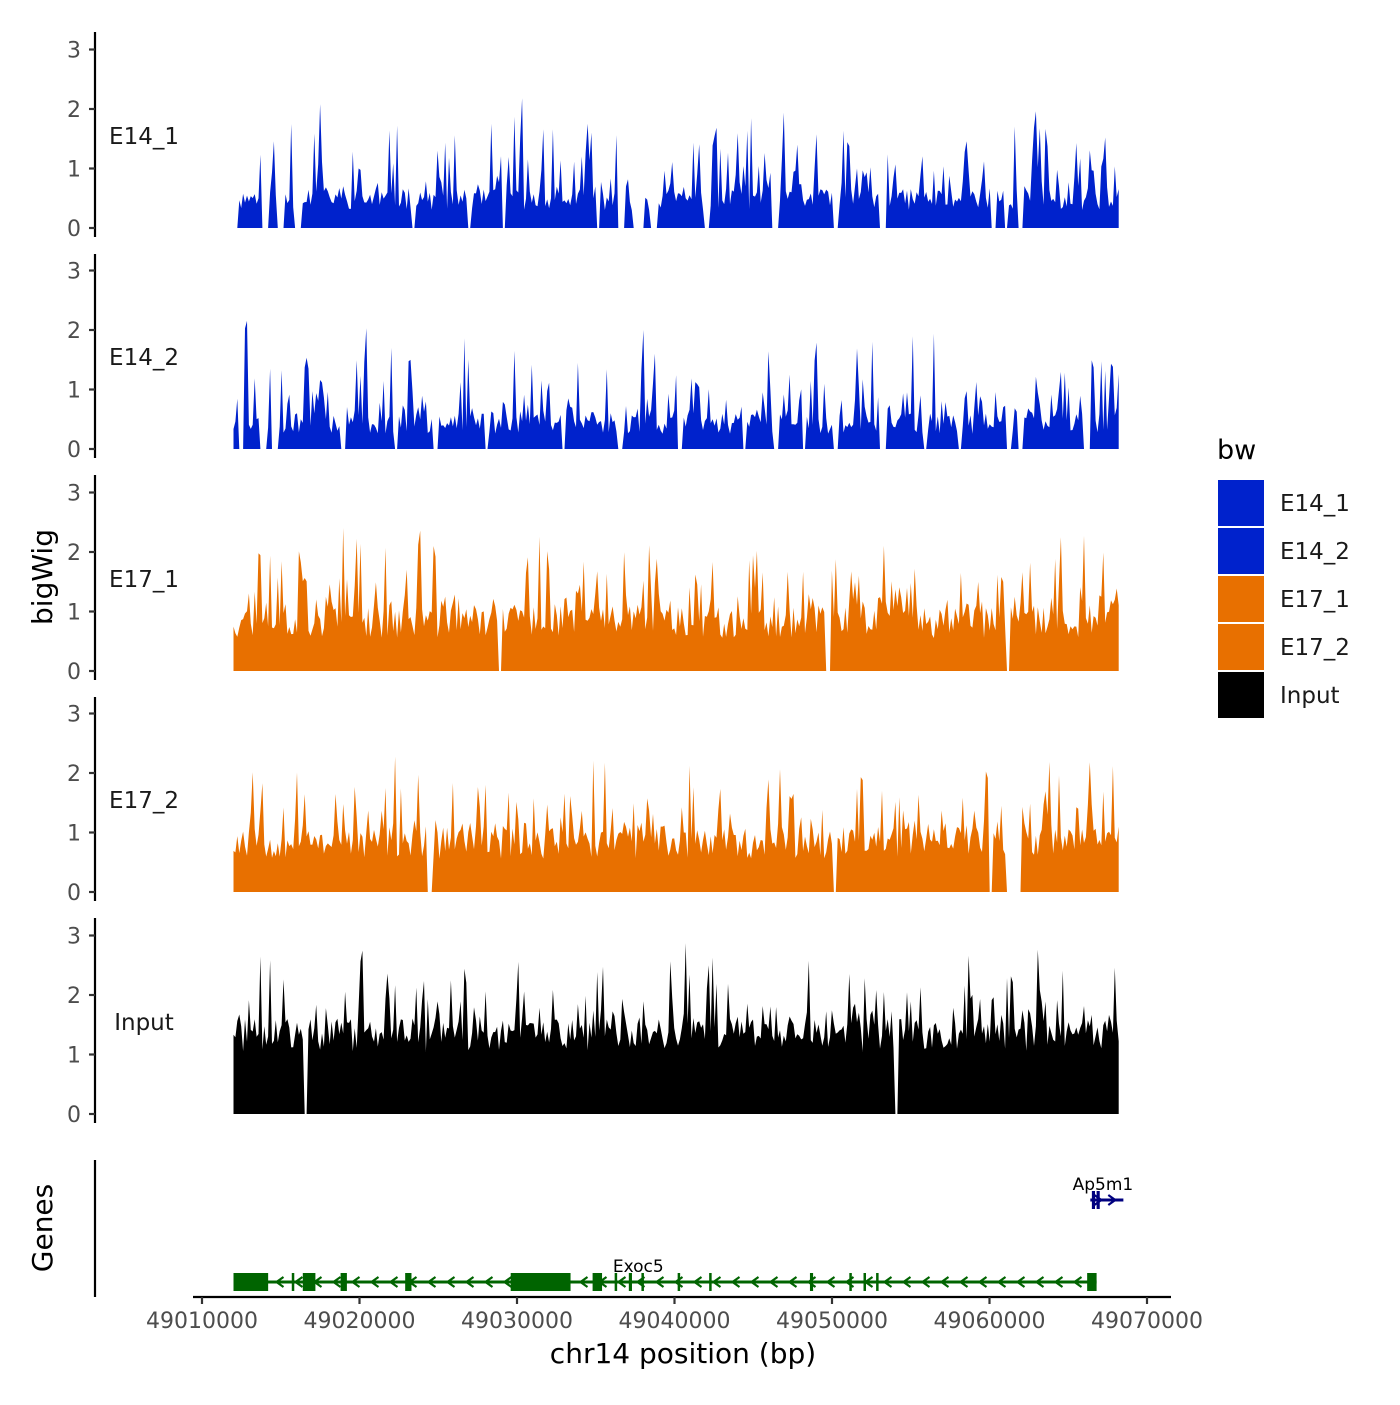 This screenshot has width=1400, height=1405. Describe the element at coordinates (638, 1267) in the screenshot. I see `gene-label-Exoc5: Exoc5` at that location.